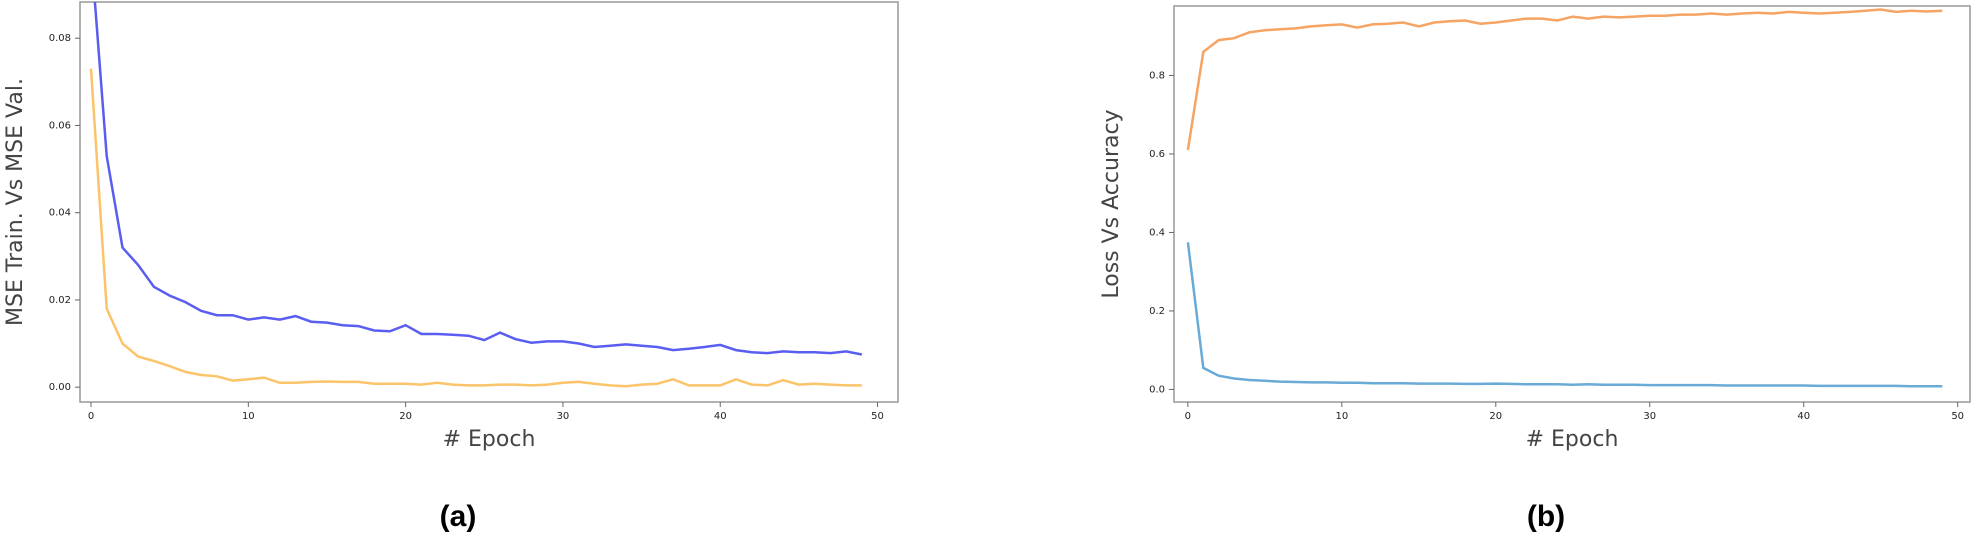 The width and height of the screenshot is (1983, 543). I want to click on y-axis-label: Loss Vs Accuracy, so click(1111, 203).